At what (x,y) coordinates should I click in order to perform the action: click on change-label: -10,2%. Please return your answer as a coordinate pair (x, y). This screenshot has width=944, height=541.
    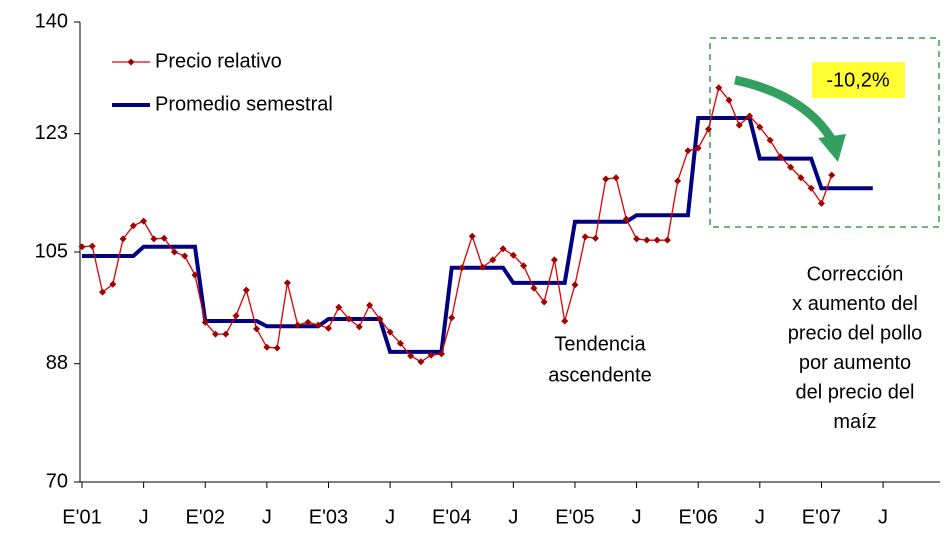
    Looking at the image, I should click on (858, 80).